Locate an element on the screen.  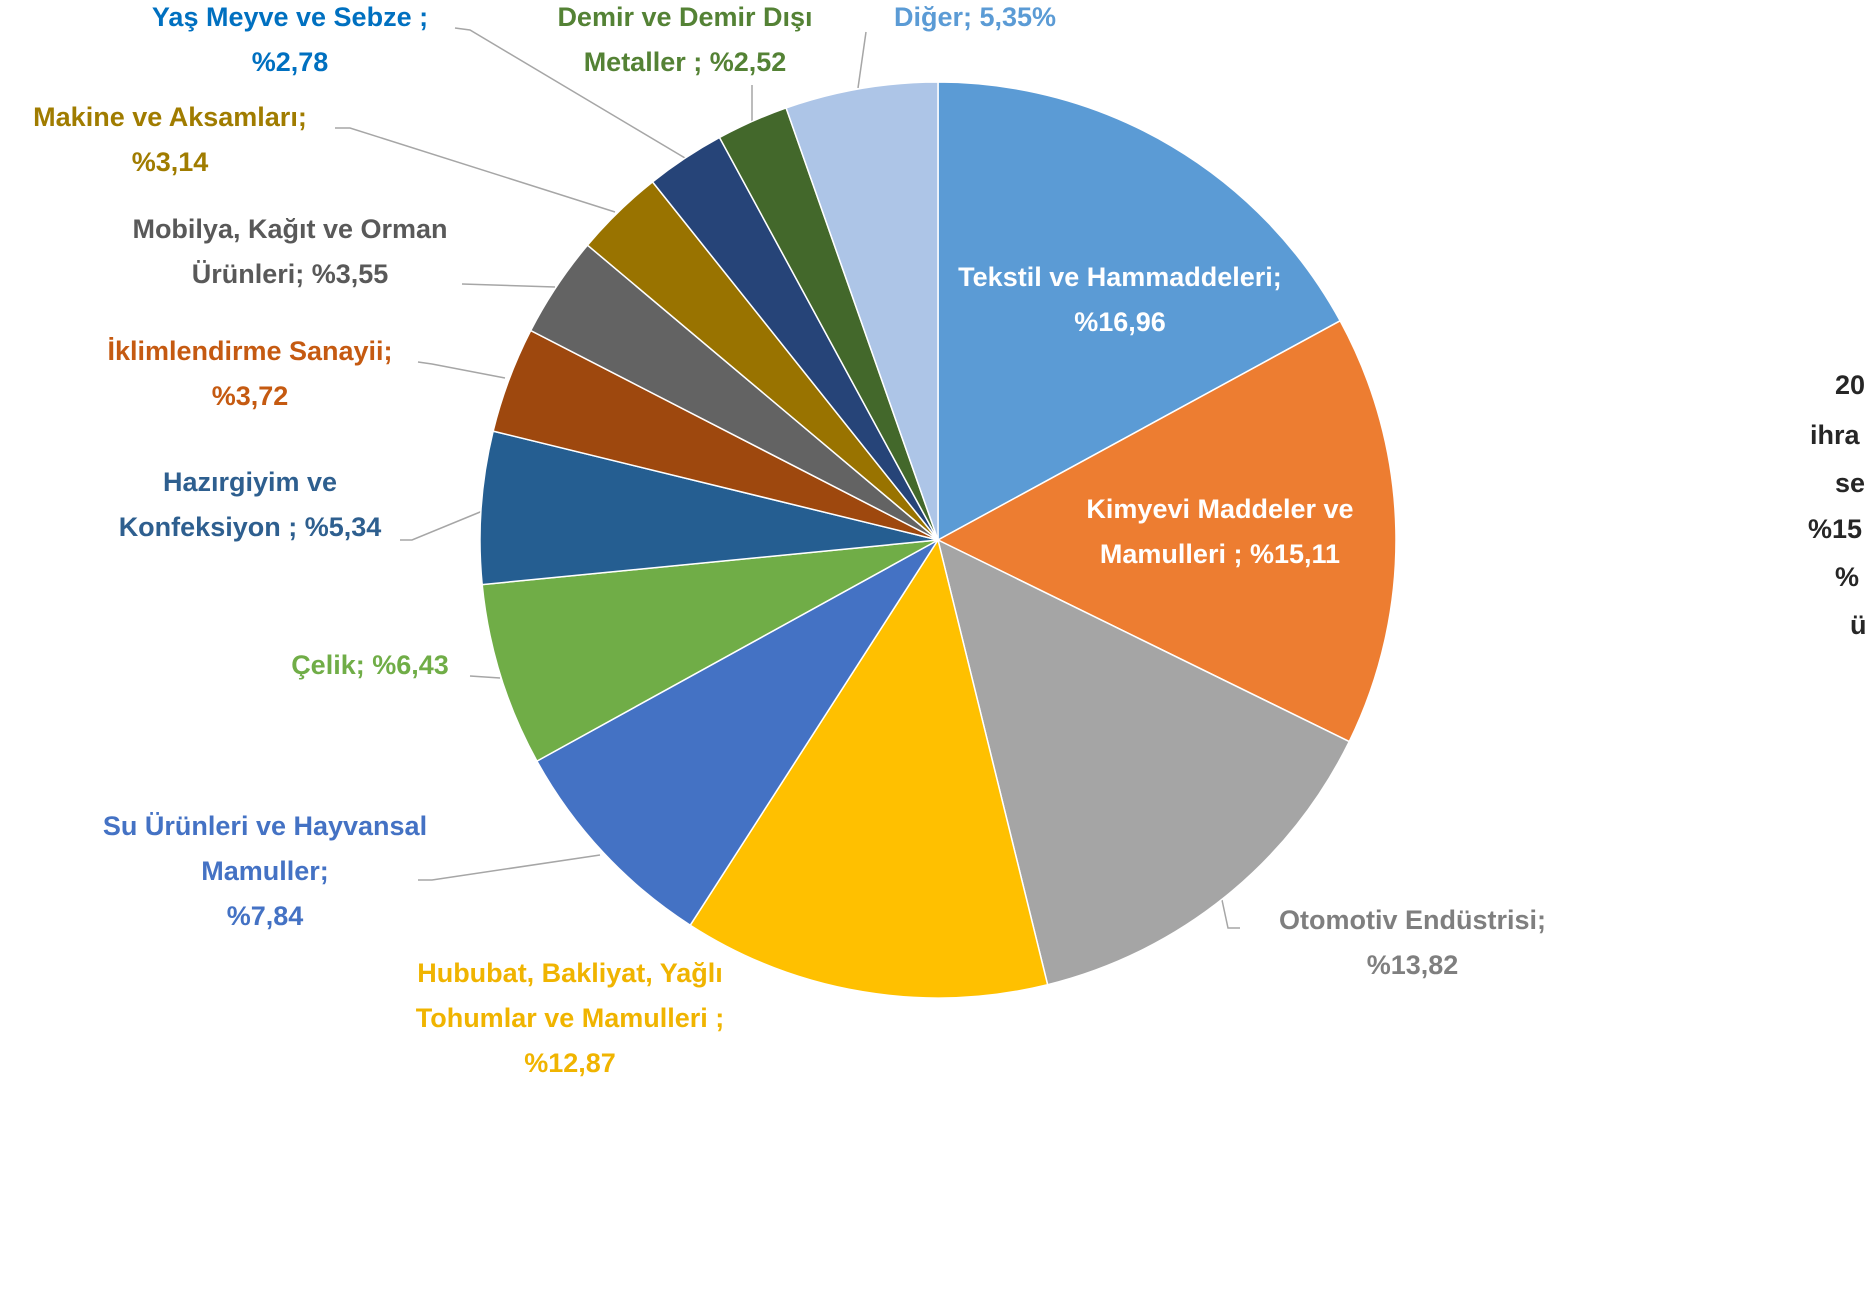
data-label: Otomotiv Endüstrisi; %13,82 is located at coordinates (1412, 943).